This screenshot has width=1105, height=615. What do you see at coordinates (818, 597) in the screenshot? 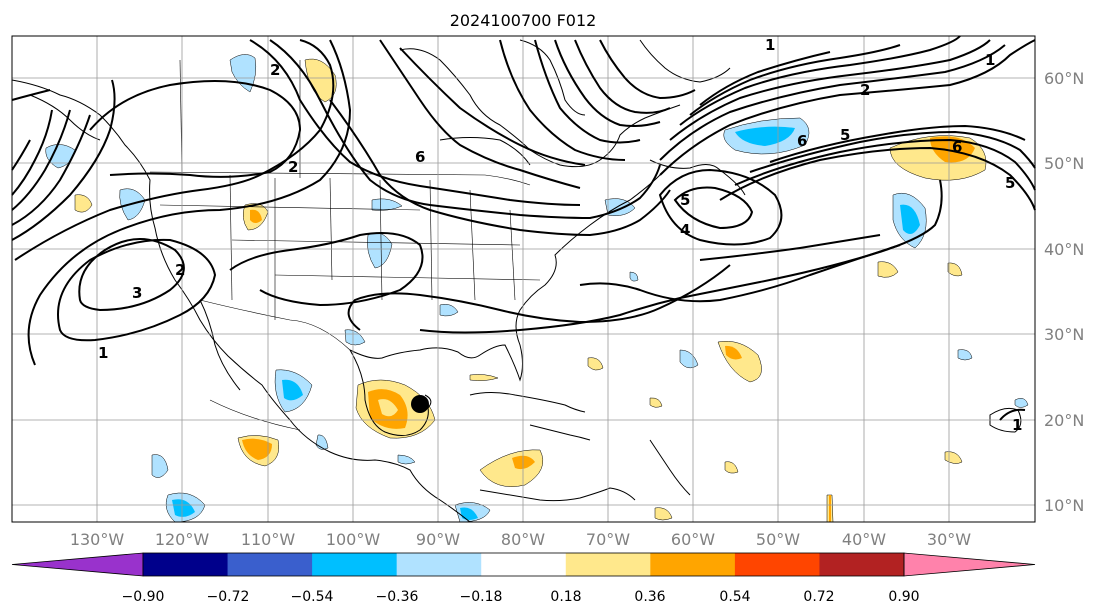
I see `colorbar-tick: 0.72` at bounding box center [818, 597].